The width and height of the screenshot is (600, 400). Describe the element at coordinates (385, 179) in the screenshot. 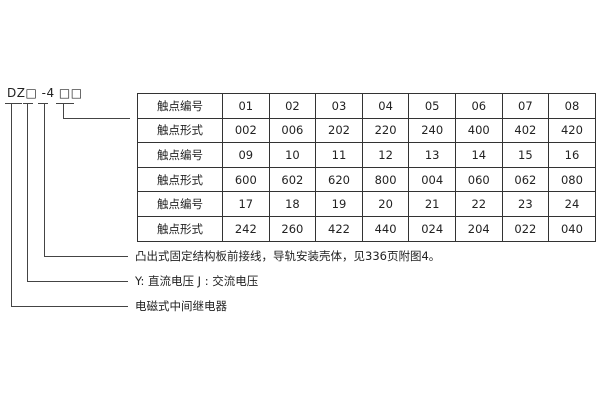

I see `table-cell: 800` at that location.